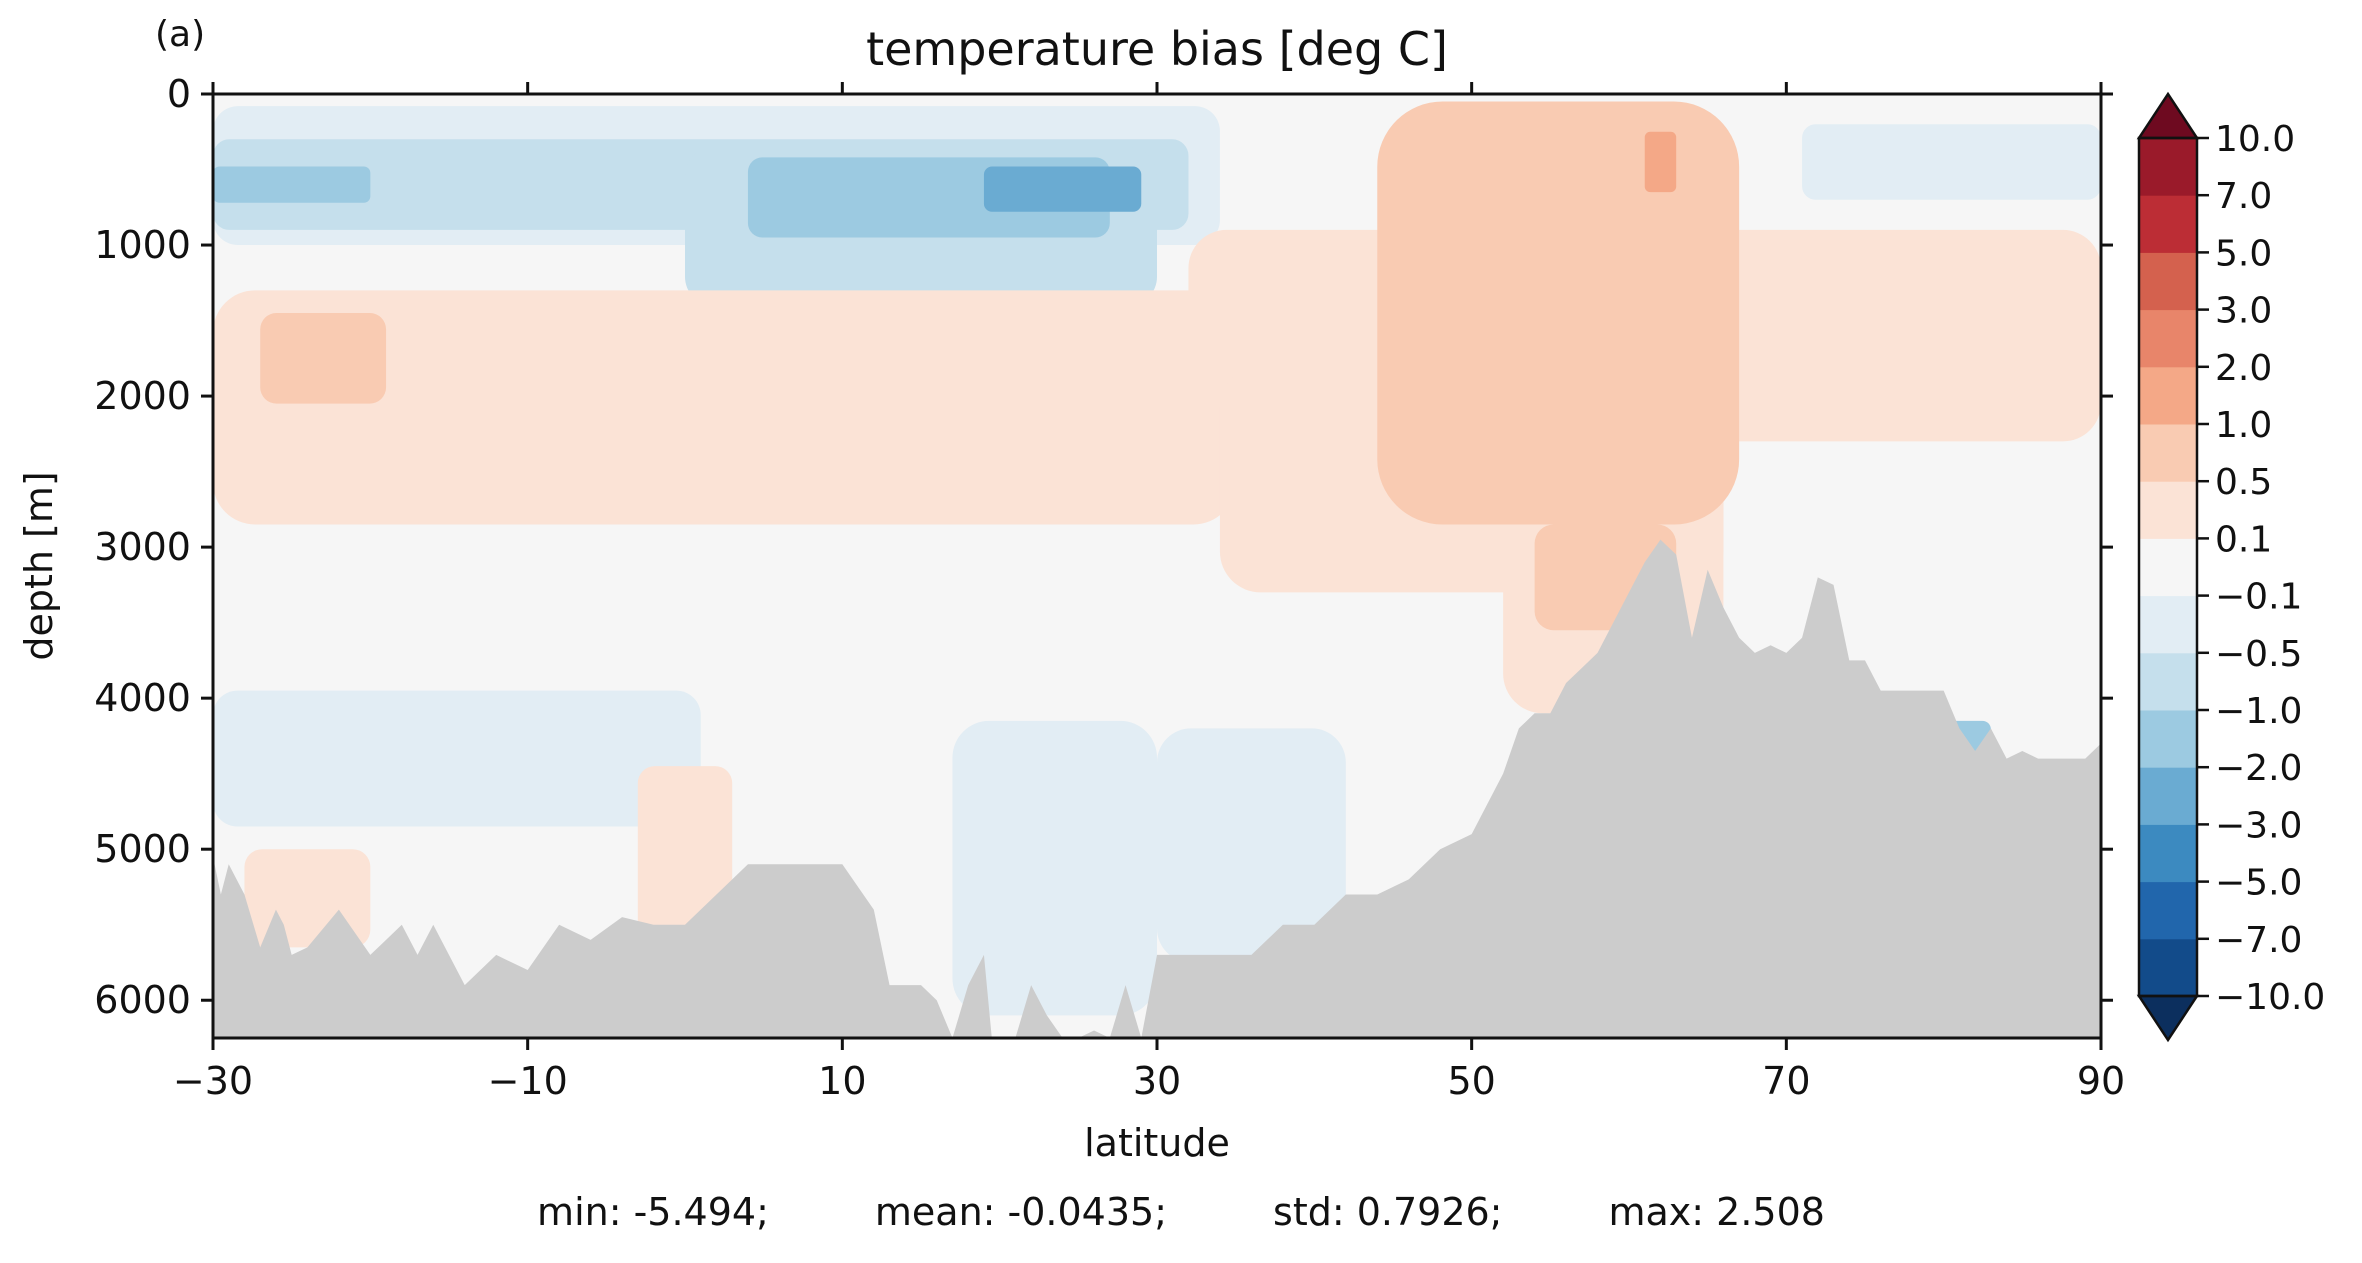  What do you see at coordinates (1786, 1081) in the screenshot?
I see `x-tick-label: 70` at bounding box center [1786, 1081].